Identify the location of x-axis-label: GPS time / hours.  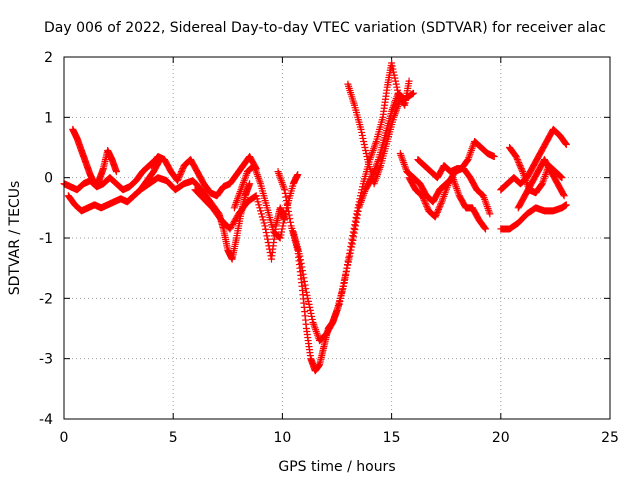
(336, 467).